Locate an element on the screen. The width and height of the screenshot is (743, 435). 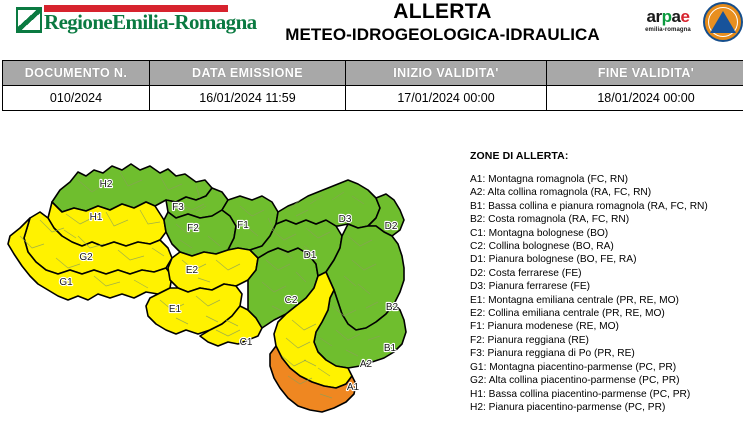
header-inizio-validita: INIZIO VALIDITA' is located at coordinates (446, 73).